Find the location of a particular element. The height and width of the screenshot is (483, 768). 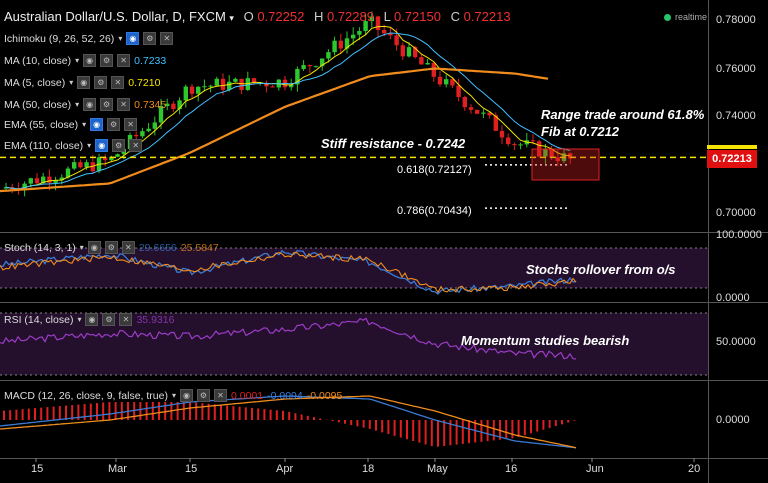

realtime-indicator: realtime is located at coordinates (685, 17).